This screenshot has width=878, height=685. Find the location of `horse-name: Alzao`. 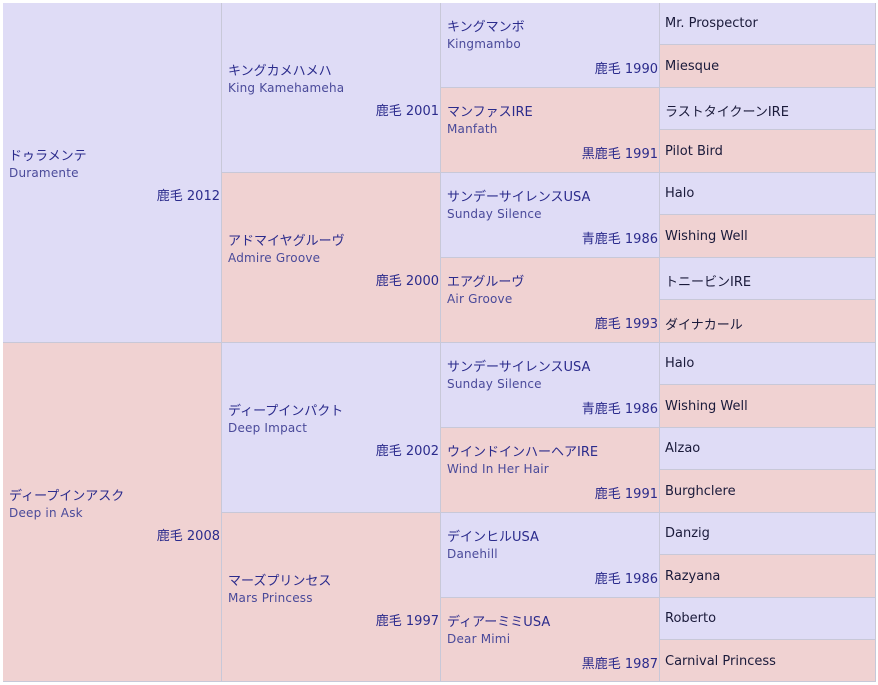

horse-name: Alzao is located at coordinates (683, 448).